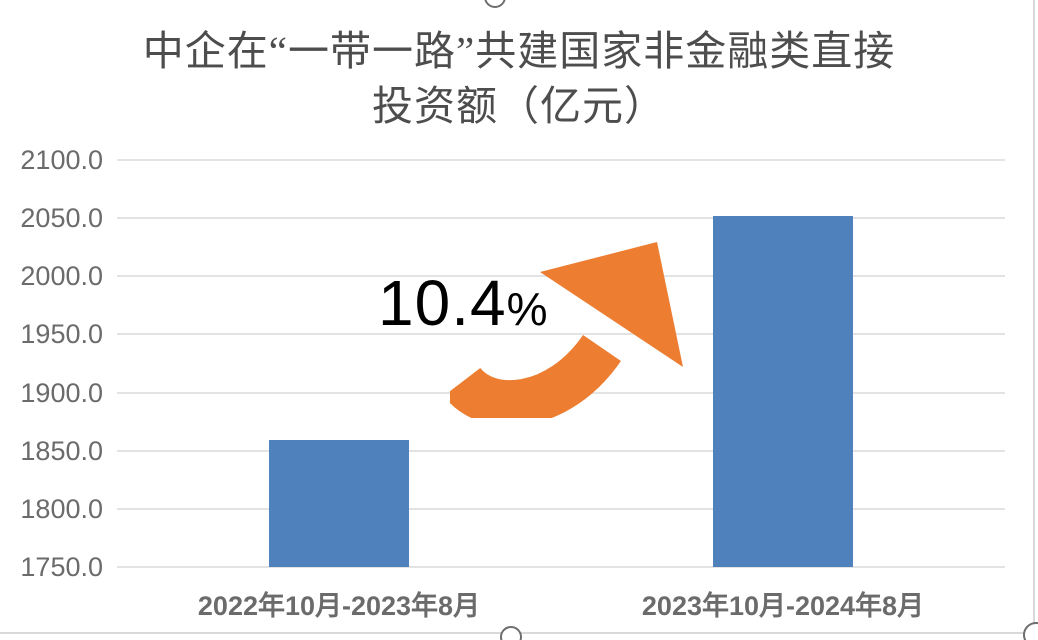 This screenshot has height=640, width=1038. Describe the element at coordinates (535, 376) in the screenshot. I see `growth-arrow-tail` at that location.